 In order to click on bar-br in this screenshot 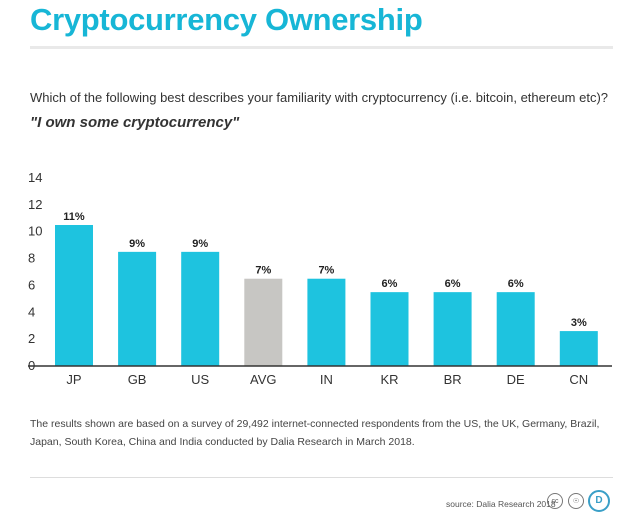, I will do `click(452, 329)`.